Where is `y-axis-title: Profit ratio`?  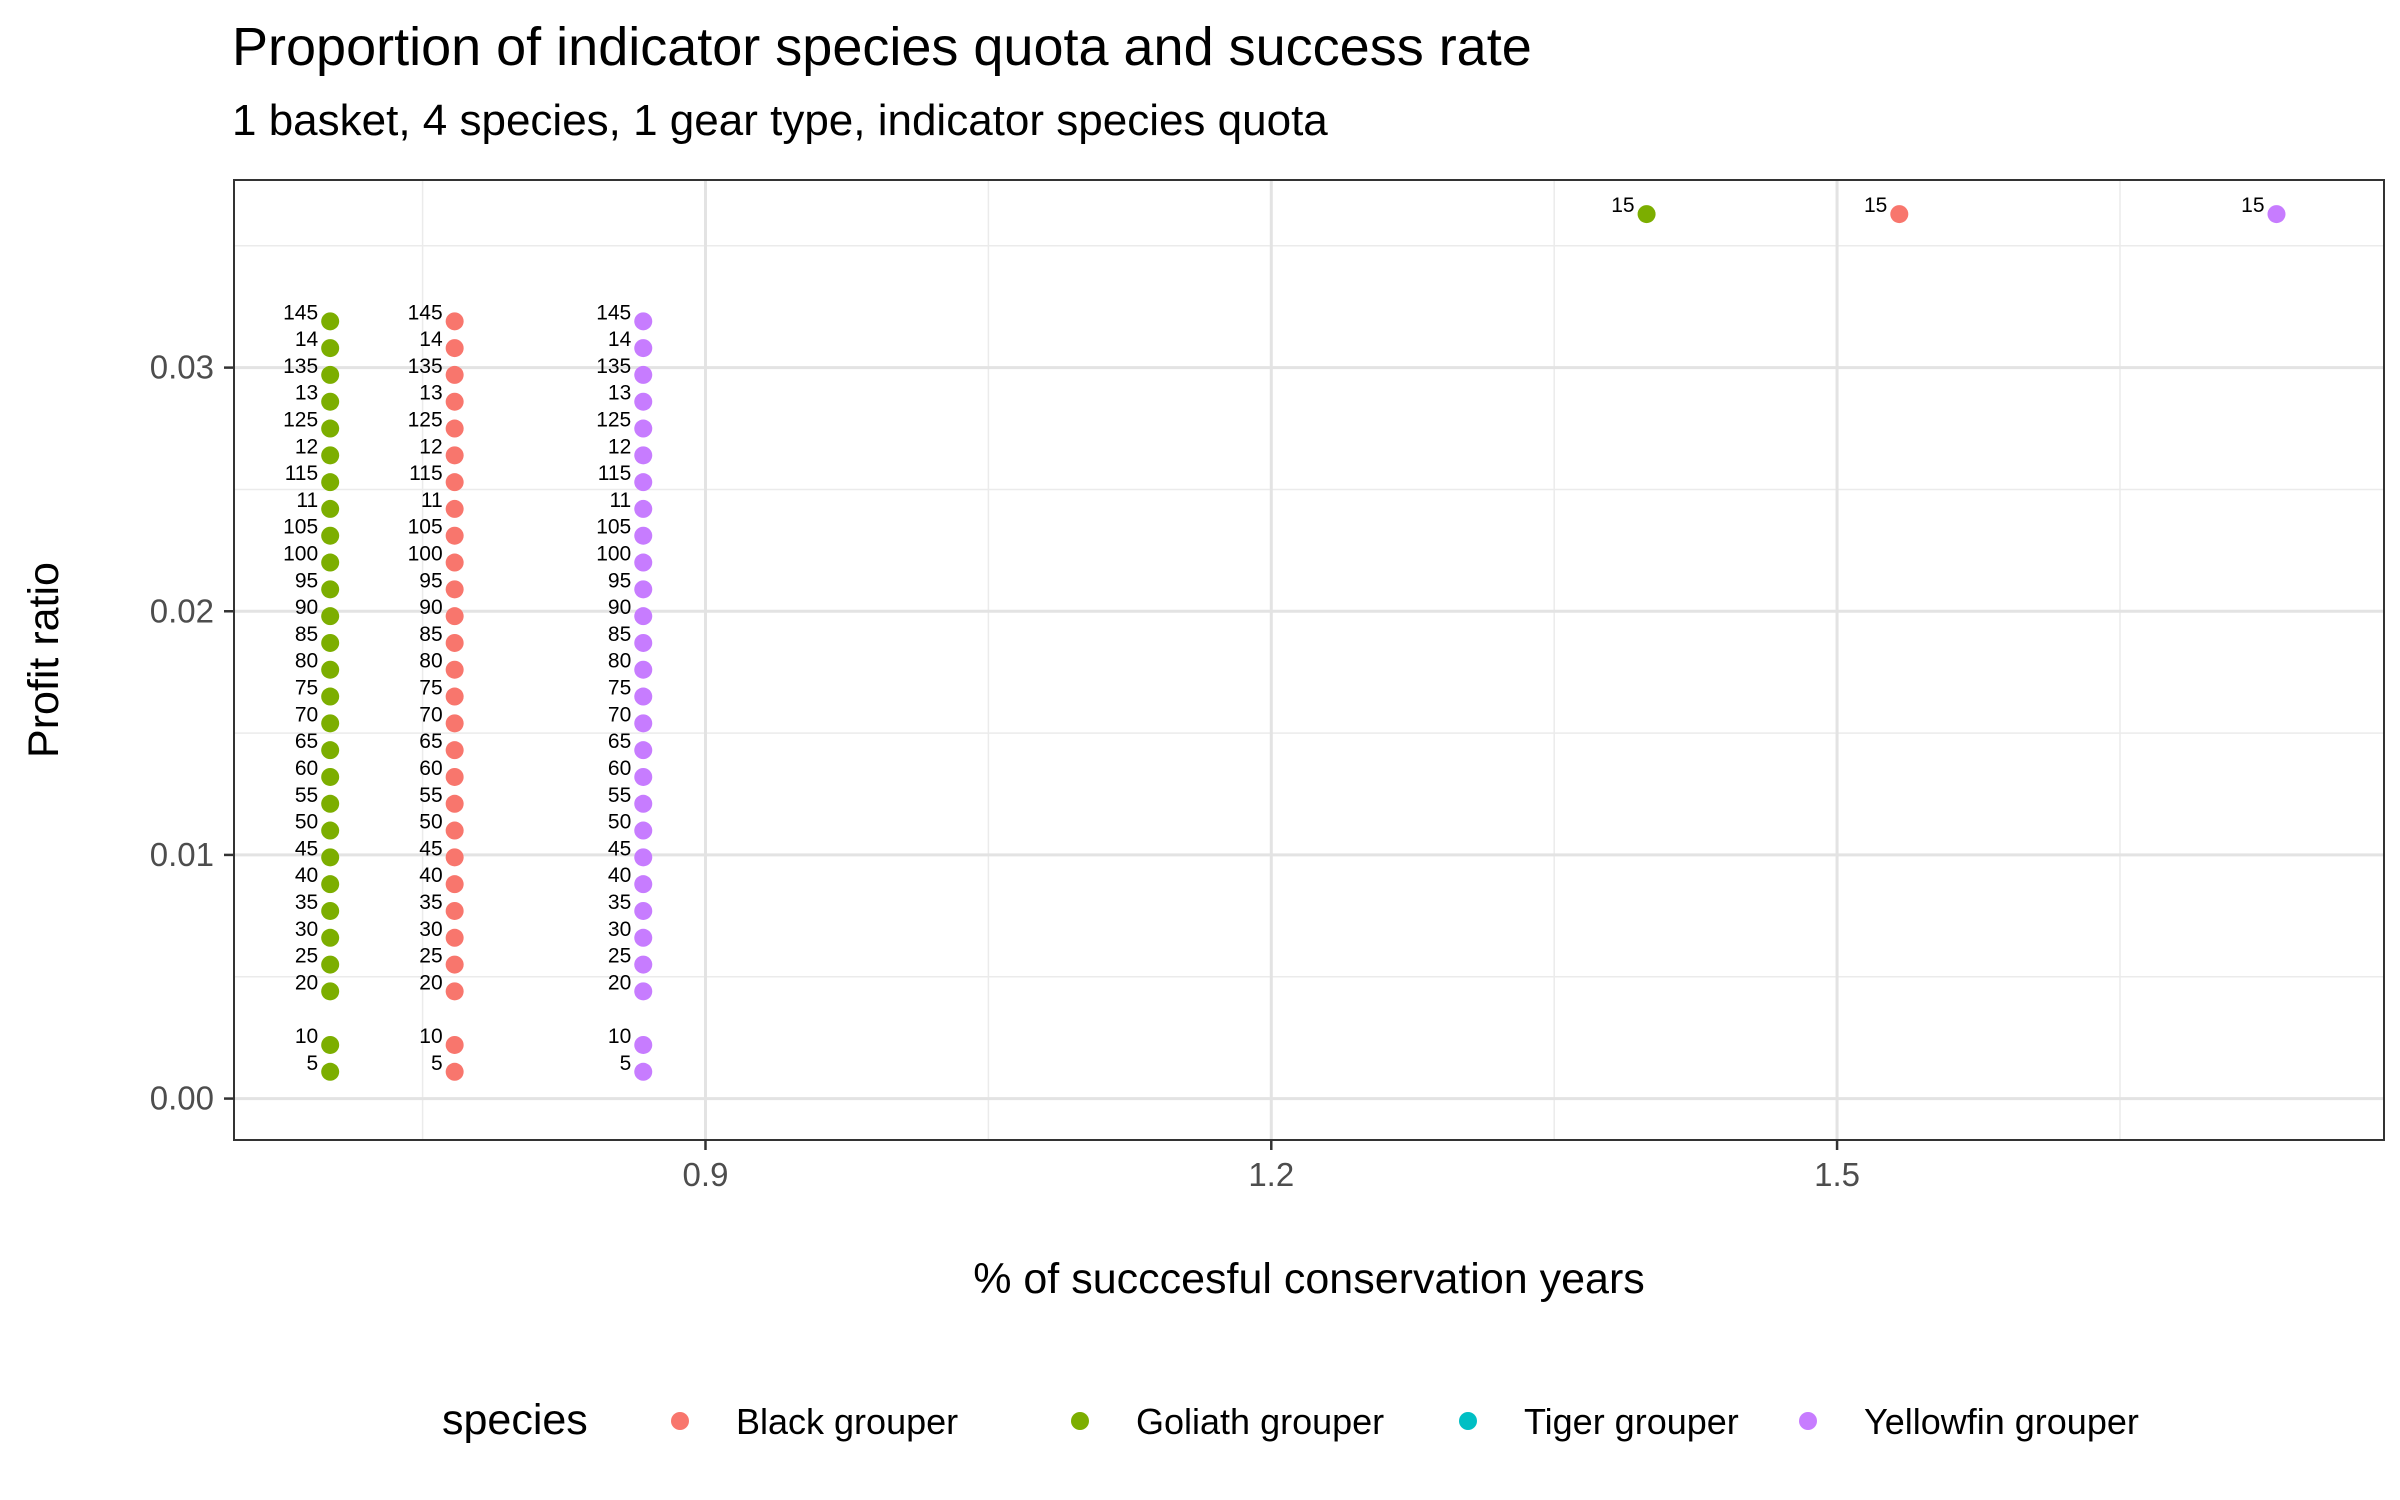
y-axis-title: Profit ratio is located at coordinates (44, 660).